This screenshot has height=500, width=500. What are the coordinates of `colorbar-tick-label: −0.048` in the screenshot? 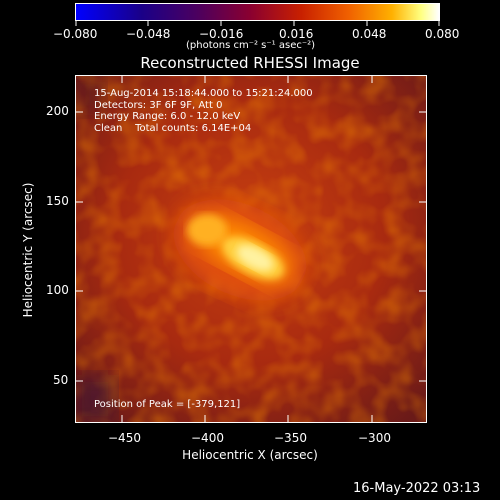 It's located at (148, 34).